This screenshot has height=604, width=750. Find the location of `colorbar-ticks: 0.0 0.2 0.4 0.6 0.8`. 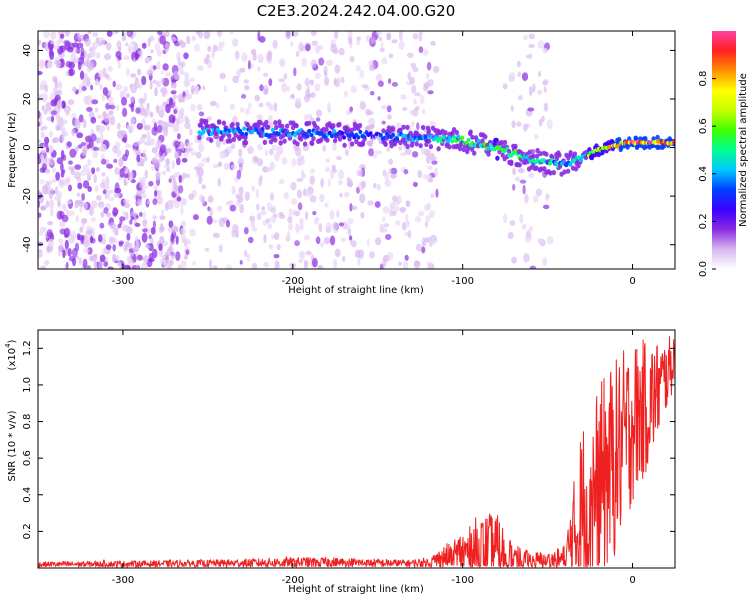

colorbar-ticks: 0.0 0.2 0.4 0.6 0.8 is located at coordinates (707, 174).